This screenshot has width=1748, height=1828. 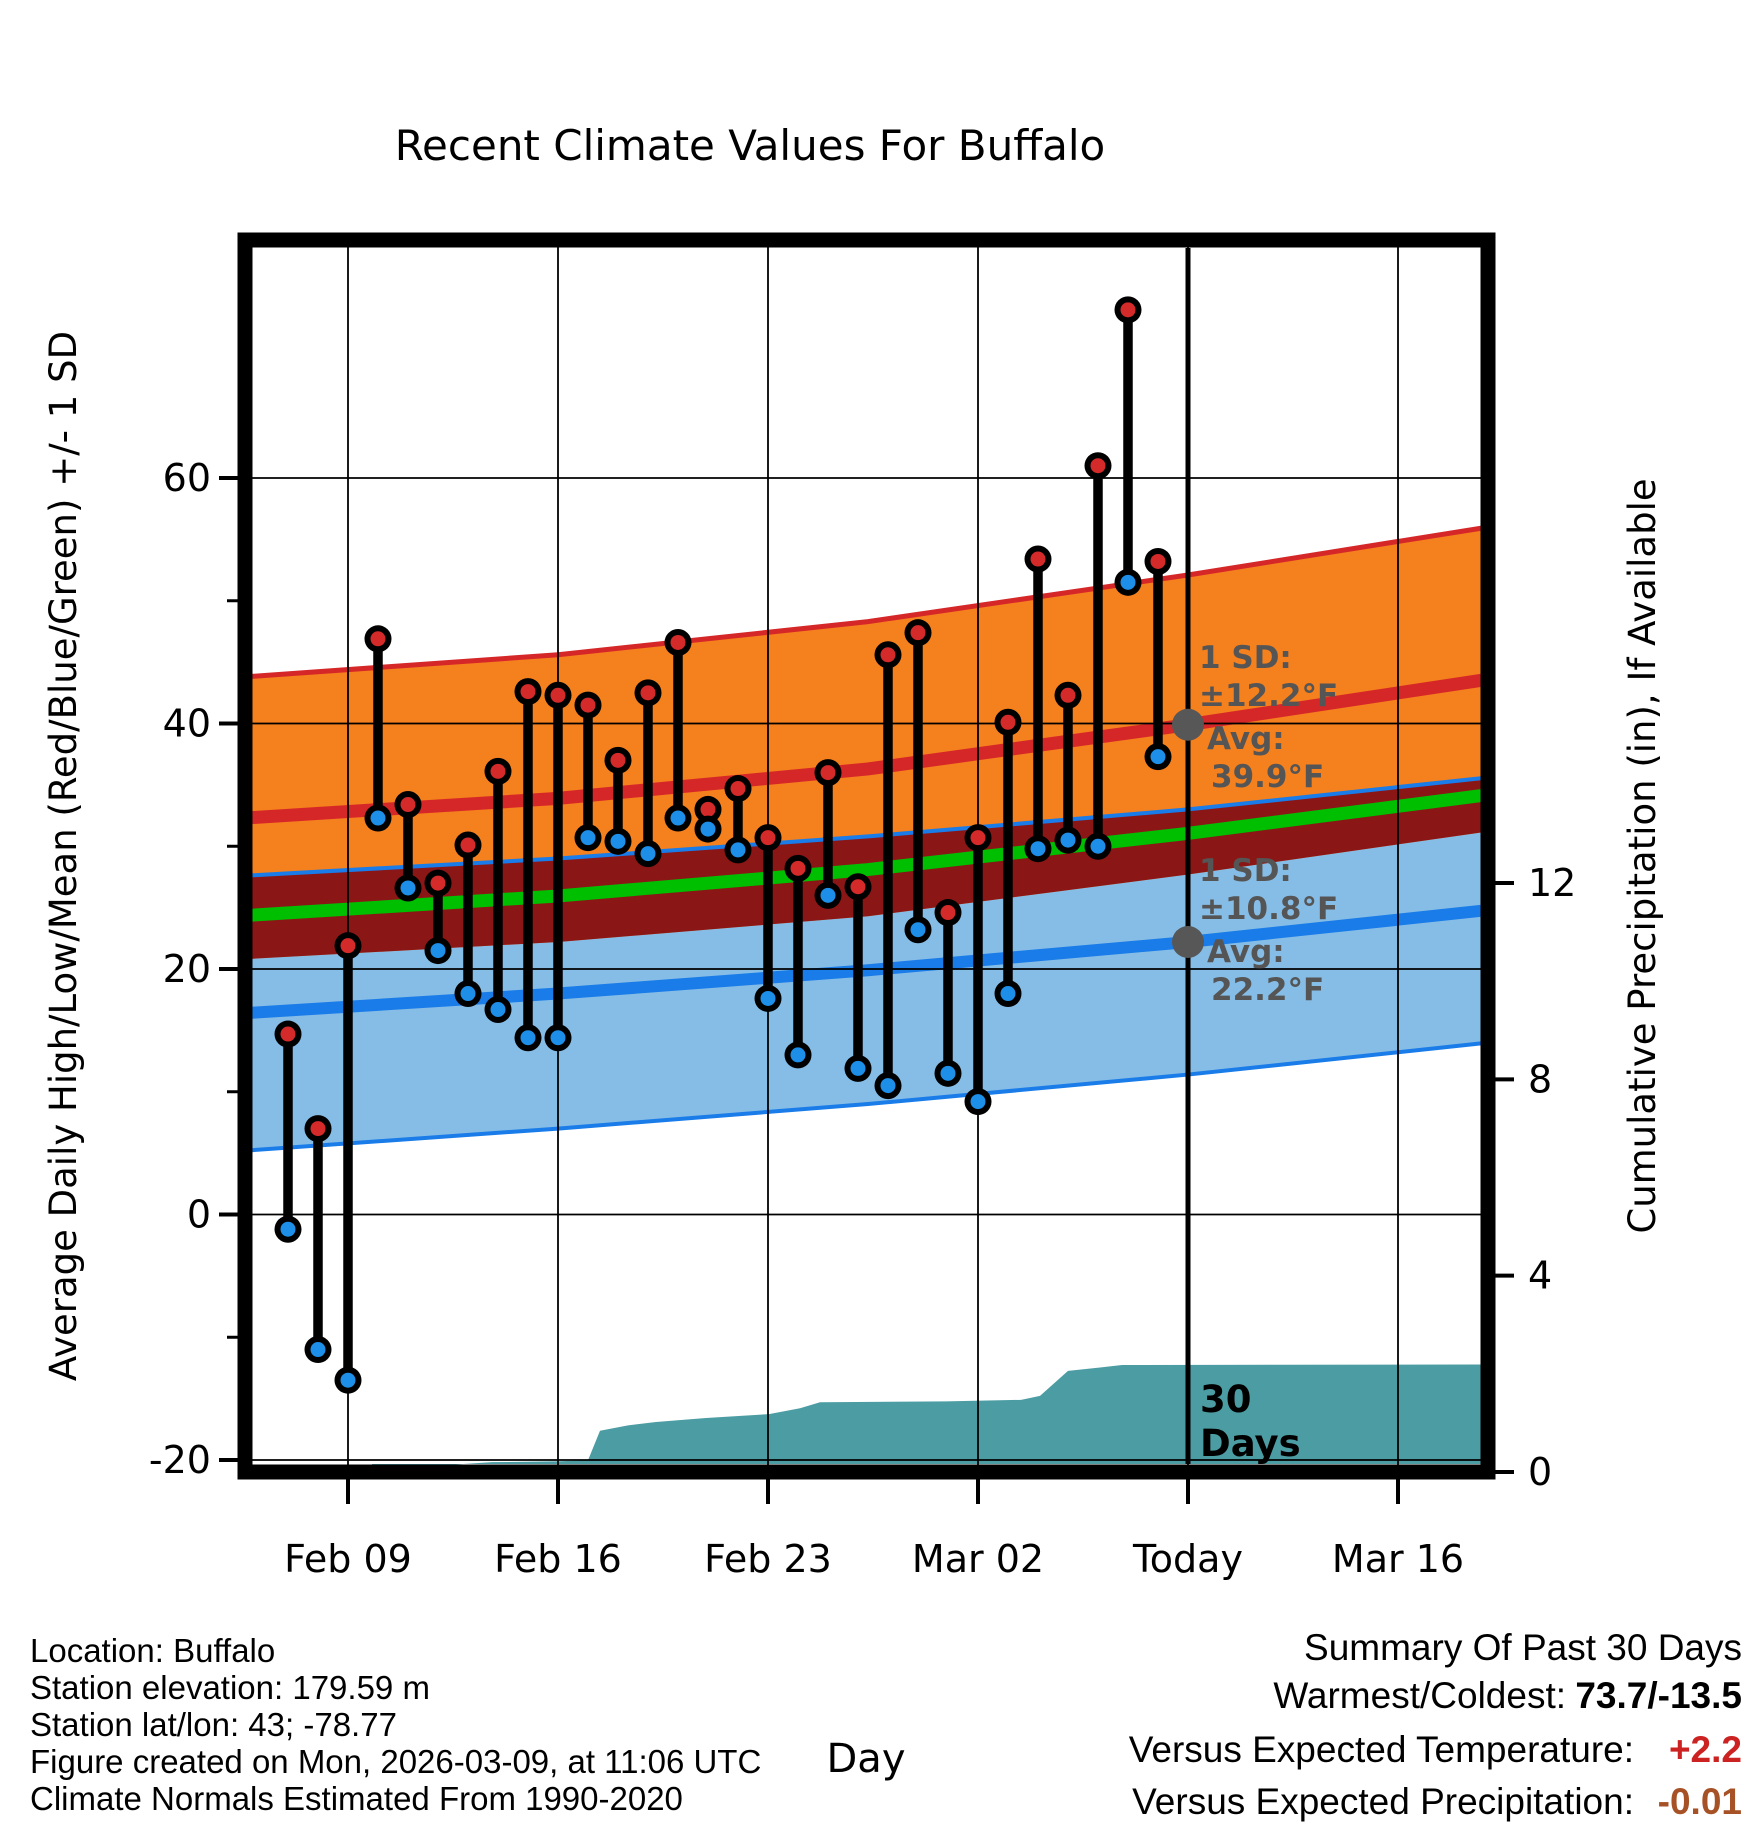 What do you see at coordinates (1540, 1472) in the screenshot?
I see `y-right-tick-label: 0` at bounding box center [1540, 1472].